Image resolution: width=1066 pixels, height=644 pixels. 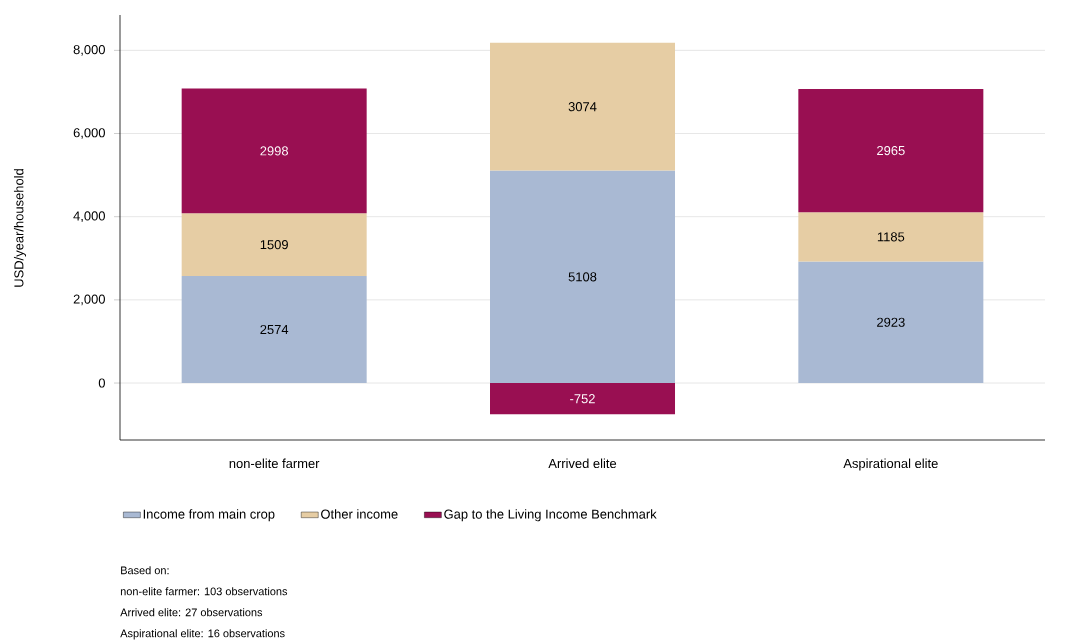 I want to click on data-label: 2574, so click(x=274, y=329).